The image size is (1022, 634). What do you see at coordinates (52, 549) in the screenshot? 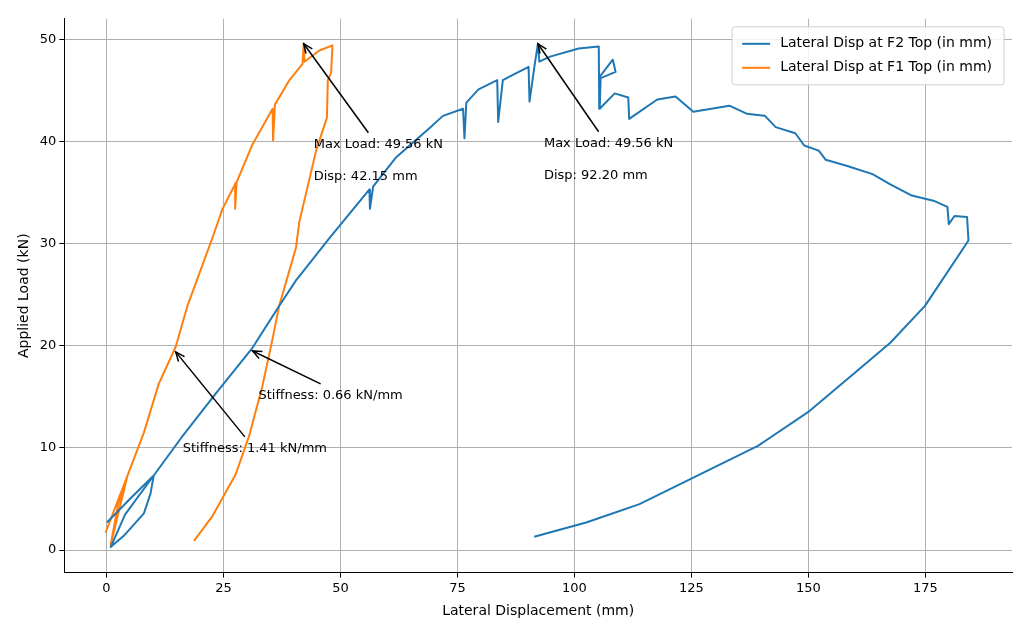
I see `y-tick-label: 0` at bounding box center [52, 549].